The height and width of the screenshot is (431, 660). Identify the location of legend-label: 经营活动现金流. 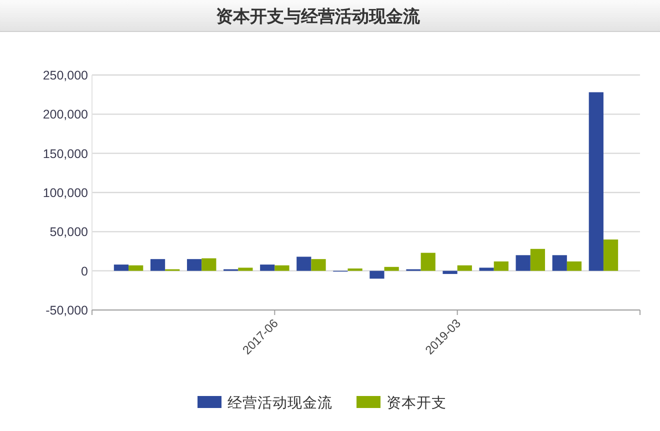
(280, 403).